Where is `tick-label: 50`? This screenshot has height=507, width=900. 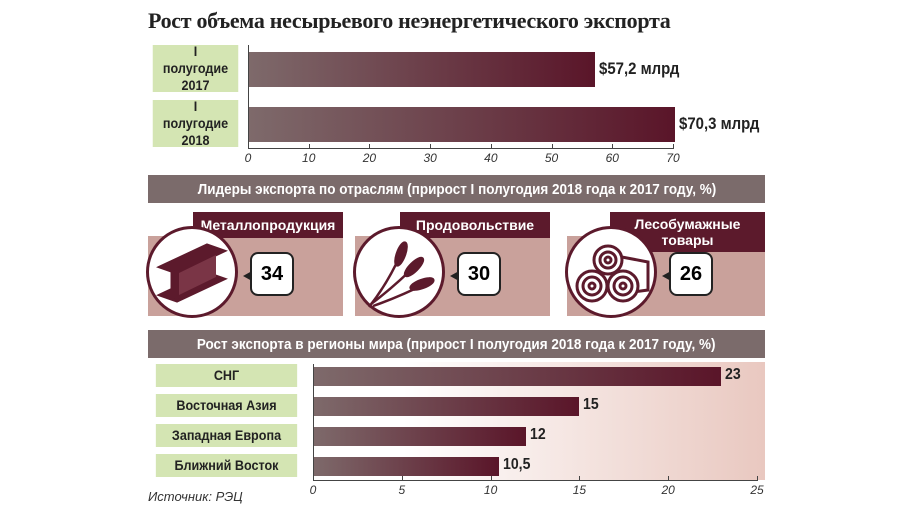 tick-label: 50 is located at coordinates (551, 158).